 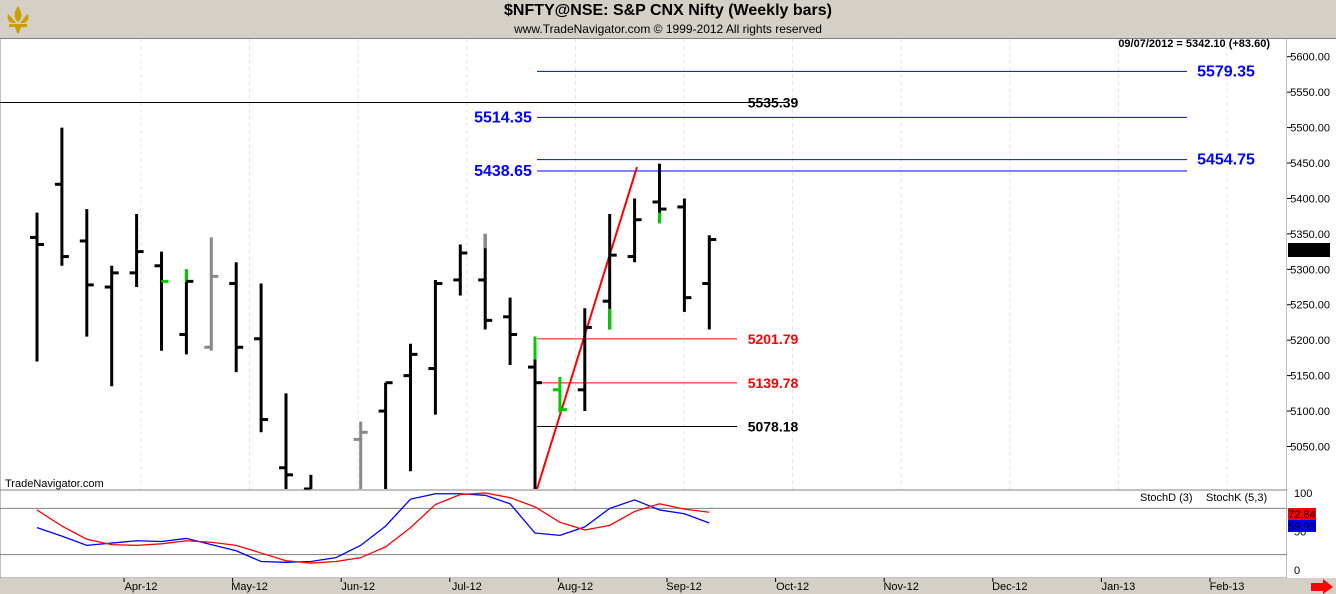 What do you see at coordinates (1310, 412) in the screenshot?
I see `price-tick-label: 5100.00` at bounding box center [1310, 412].